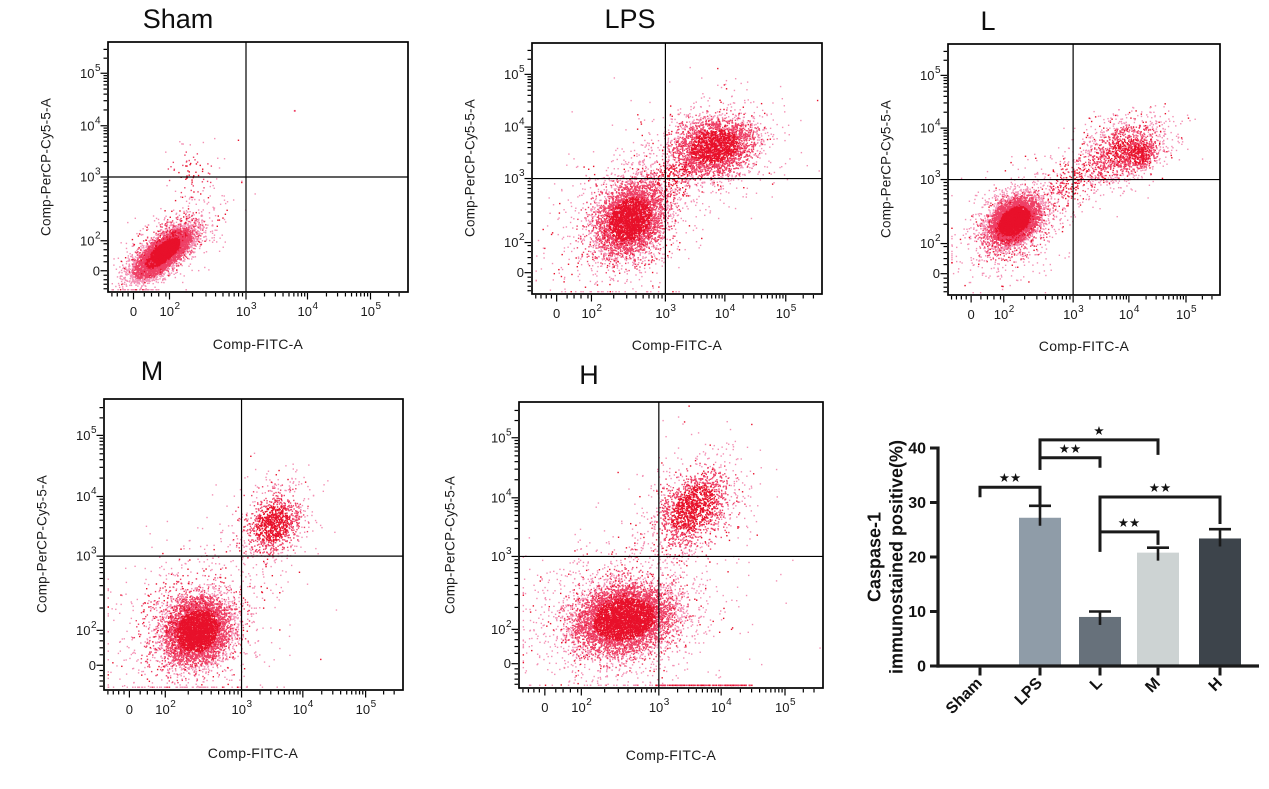  What do you see at coordinates (253, 753) in the screenshot?
I see `flow-xlabel-m: Comp-FITC-A` at bounding box center [253, 753].